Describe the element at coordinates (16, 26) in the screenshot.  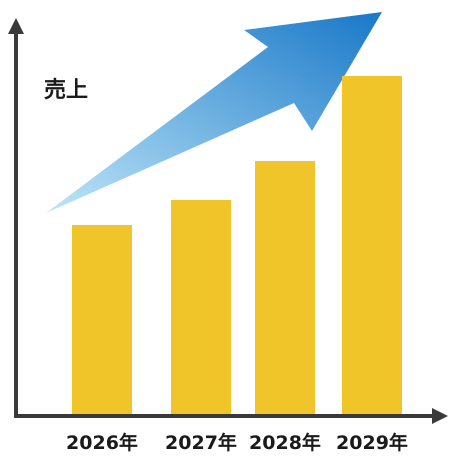
I see `y-axis-arrowhead` at that location.